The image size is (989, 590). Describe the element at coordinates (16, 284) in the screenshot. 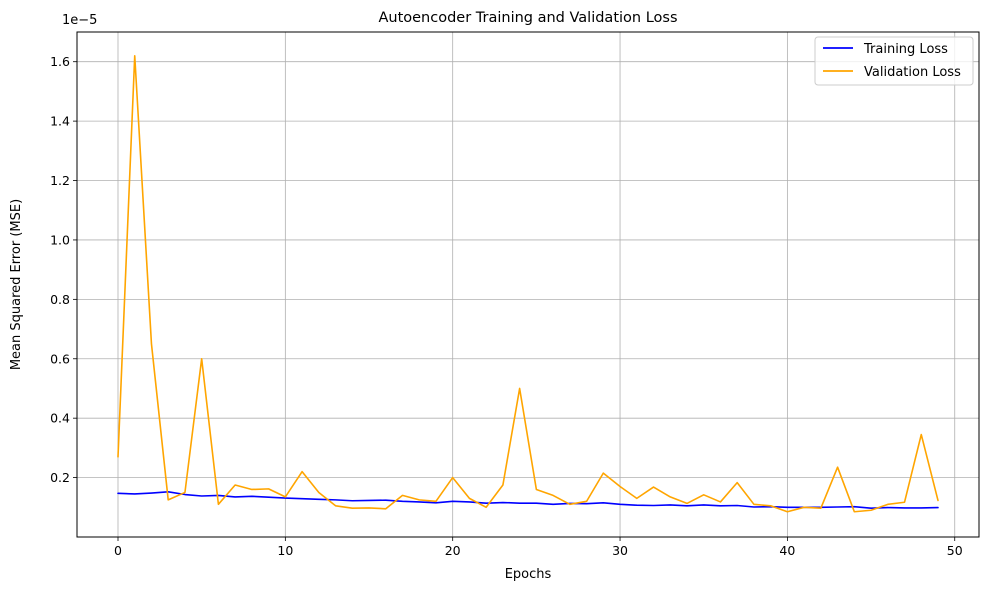

I see `y-axis-label: Mean Squared Error (MSE)` at that location.